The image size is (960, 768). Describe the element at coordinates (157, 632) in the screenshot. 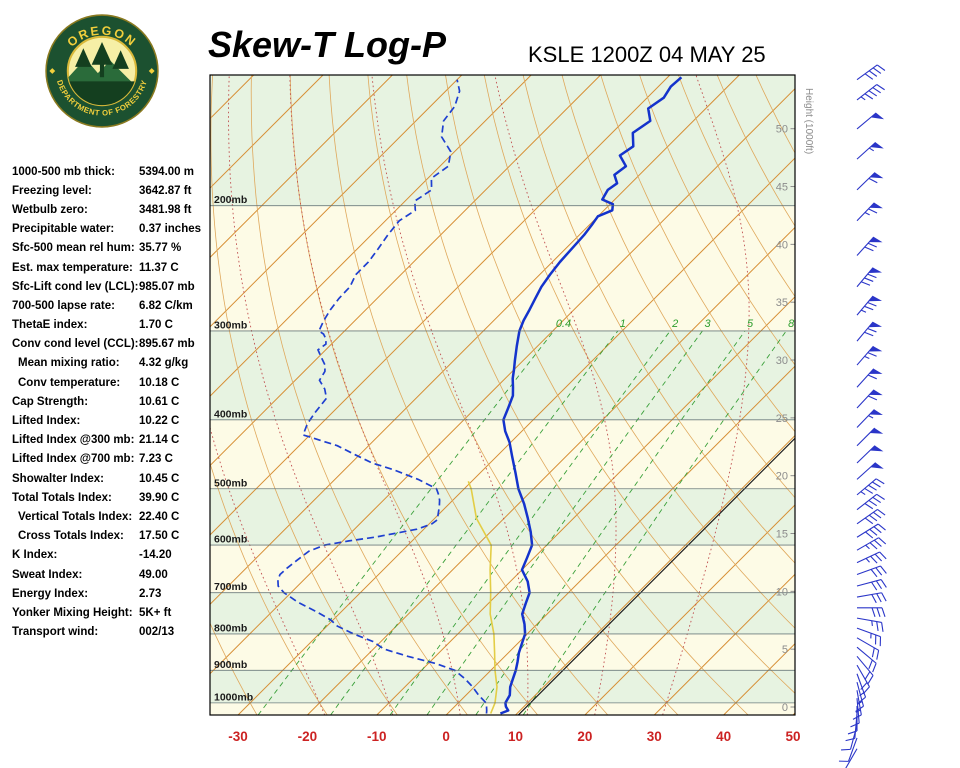

I see `index-value: 002/13` at that location.